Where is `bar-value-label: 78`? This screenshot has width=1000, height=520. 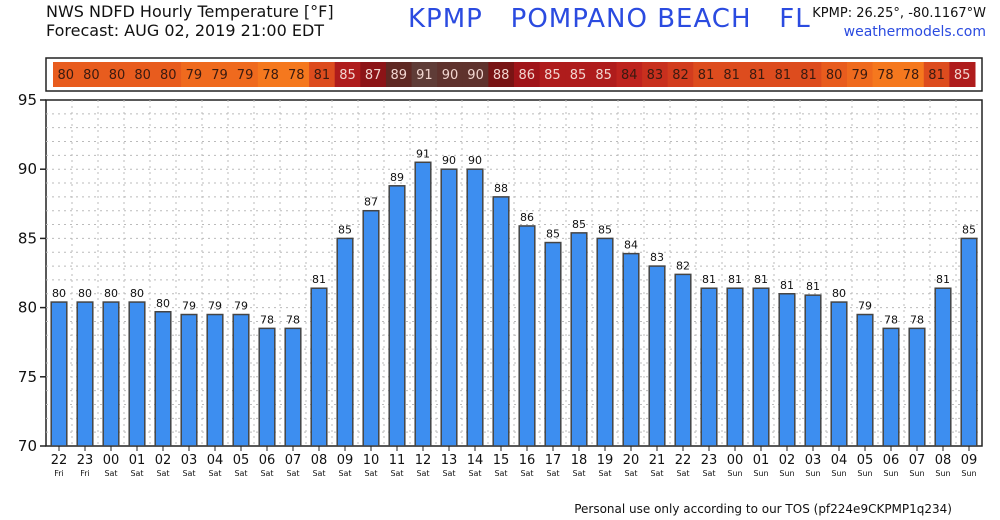
bar-value-label: 78 is located at coordinates (891, 319).